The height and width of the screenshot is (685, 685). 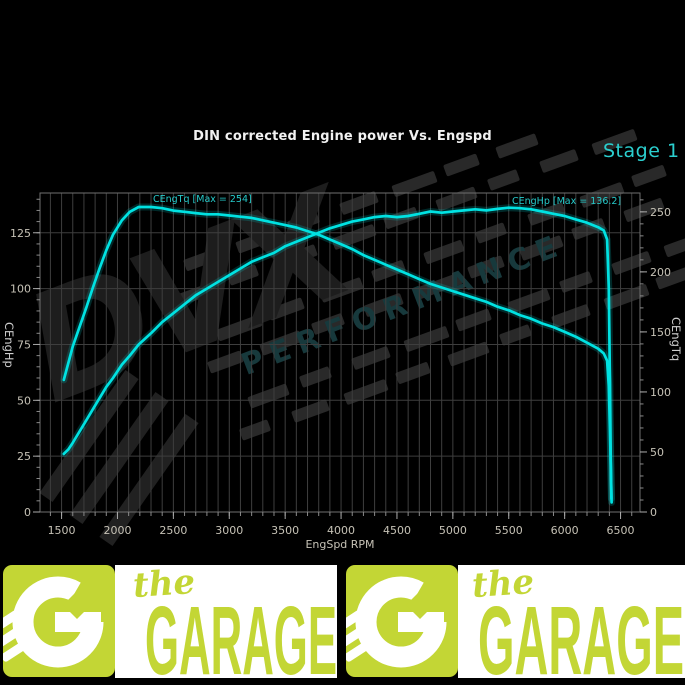 What do you see at coordinates (27, 512) in the screenshot?
I see `y-left-tick-label: 0` at bounding box center [27, 512].